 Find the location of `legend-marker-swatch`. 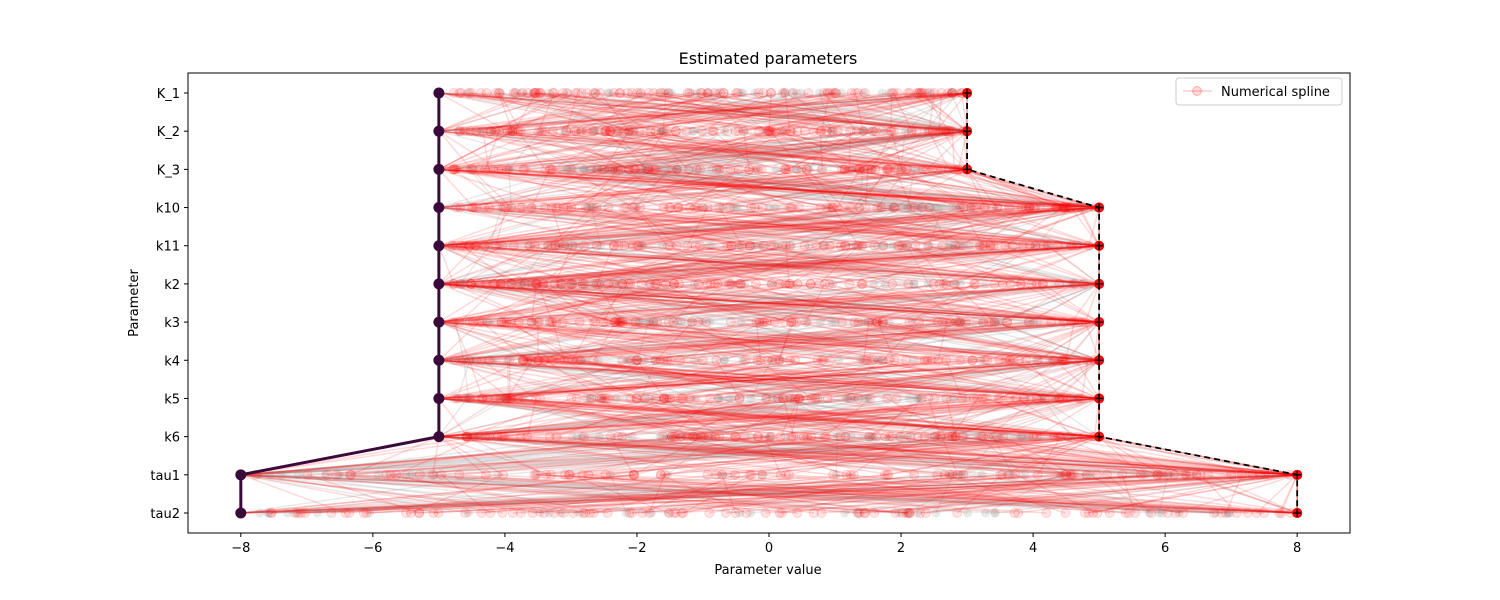

legend-marker-swatch is located at coordinates (1197, 91).